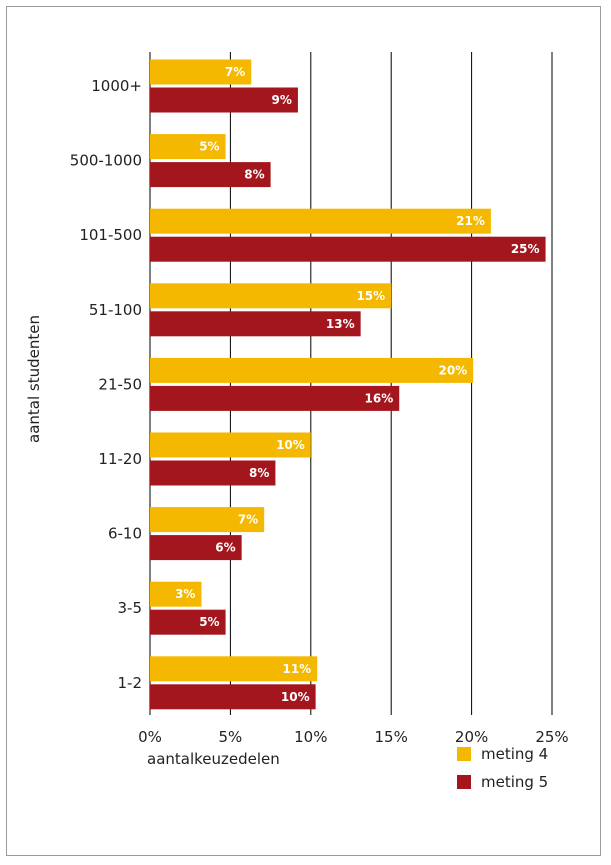  I want to click on bar-value-label: 11%, so click(296, 669).